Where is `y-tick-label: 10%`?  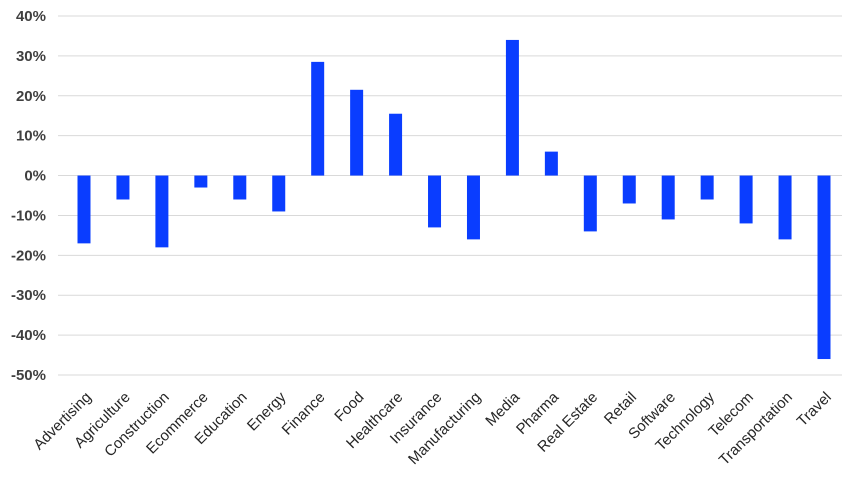
y-tick-label: 10% is located at coordinates (31, 136).